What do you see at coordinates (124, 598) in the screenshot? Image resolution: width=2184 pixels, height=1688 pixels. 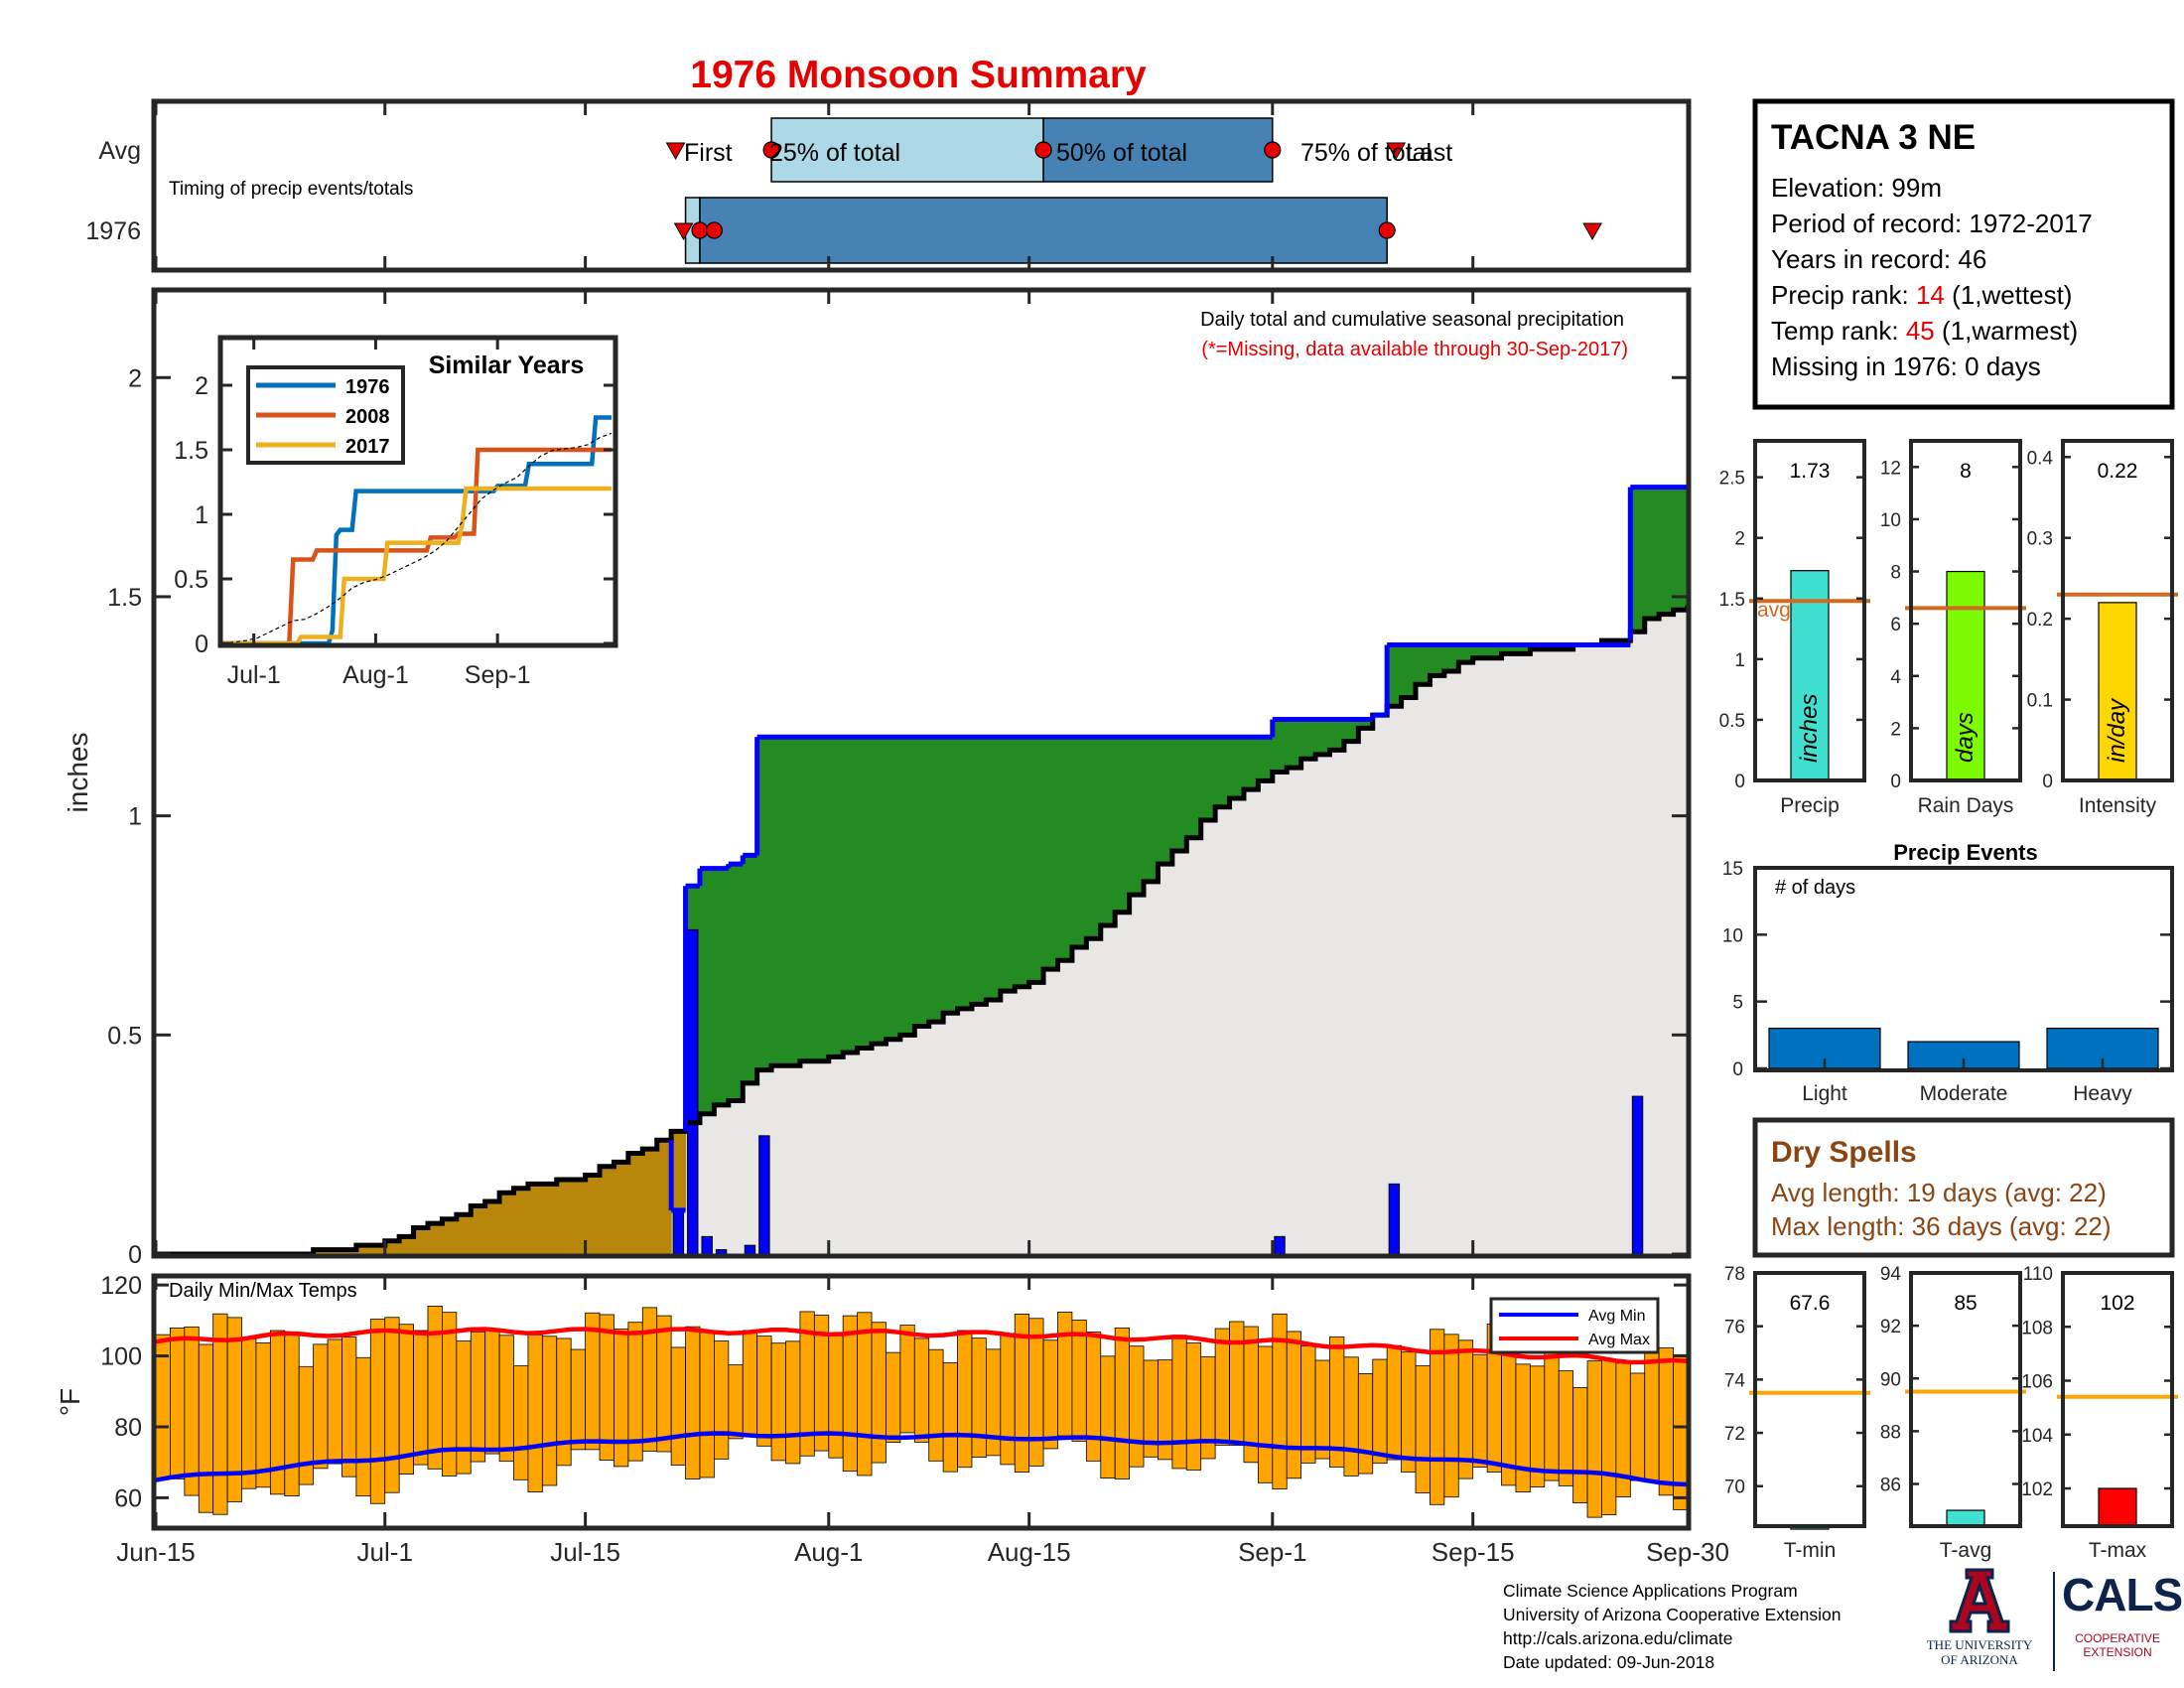 I see `main-ytick-label: 1.5` at bounding box center [124, 598].